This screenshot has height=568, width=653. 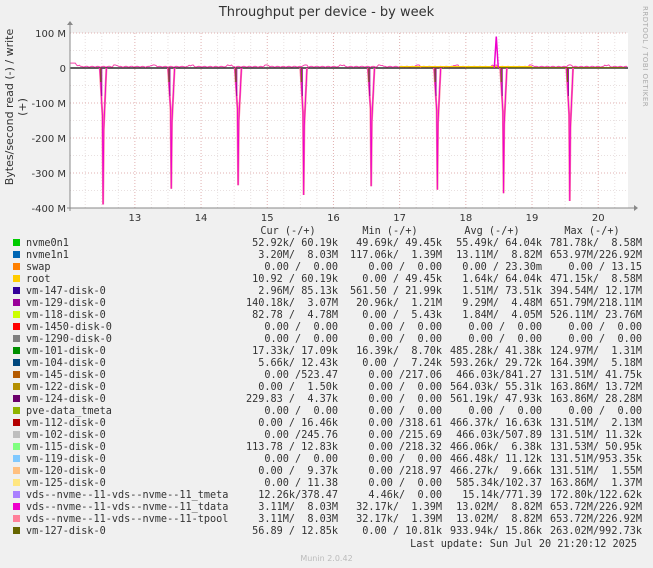 I want to click on series-max: 394.54M/ 12.17M, so click(x=595, y=291).